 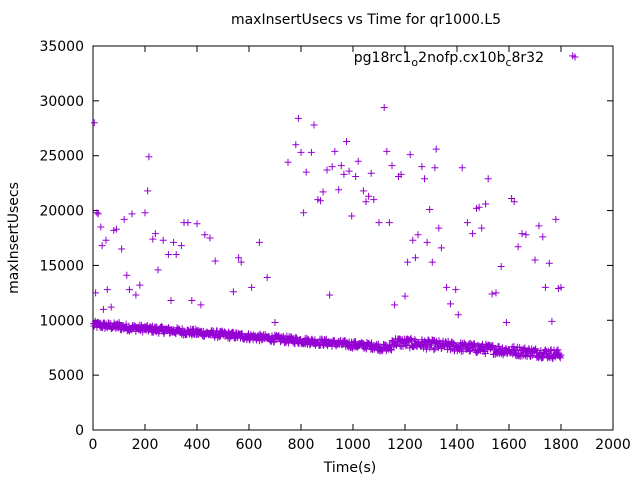 What do you see at coordinates (613, 445) in the screenshot?
I see `x-tick-label: 2000` at bounding box center [613, 445].